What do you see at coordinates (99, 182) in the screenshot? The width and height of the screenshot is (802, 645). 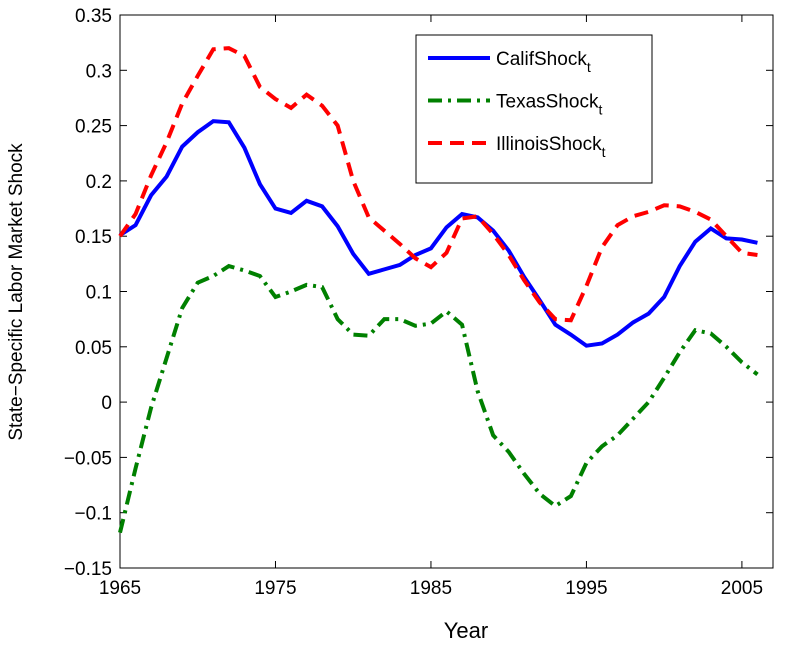 I see `y-tick-label: 0.2` at bounding box center [99, 182].